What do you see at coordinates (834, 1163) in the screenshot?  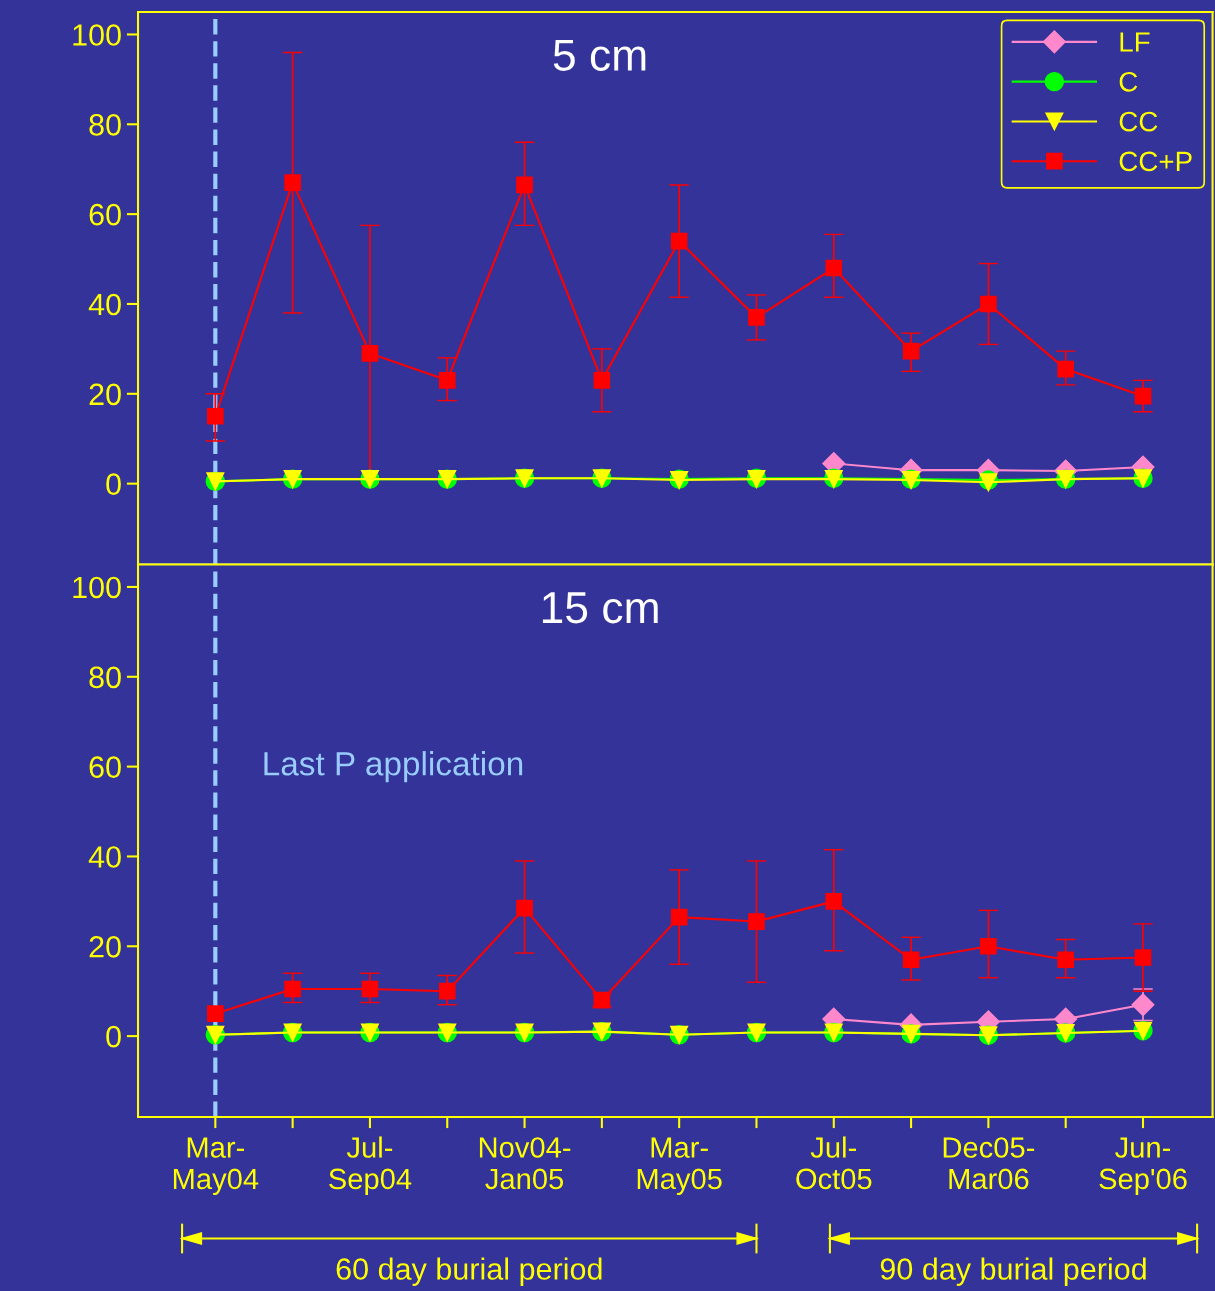 I see `x-tick-label: Jul- Oct05` at bounding box center [834, 1163].